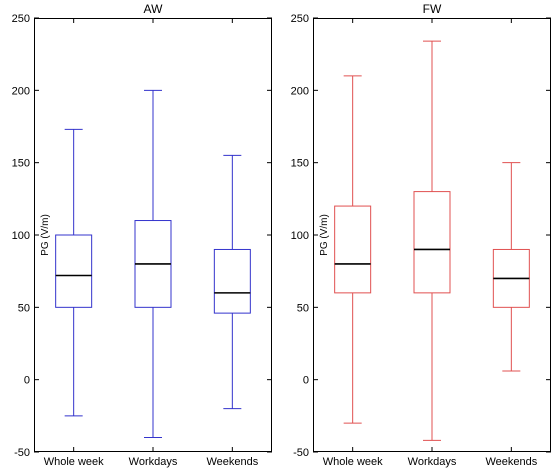  I want to click on panel-1-box-3-iqr, so click(232, 281).